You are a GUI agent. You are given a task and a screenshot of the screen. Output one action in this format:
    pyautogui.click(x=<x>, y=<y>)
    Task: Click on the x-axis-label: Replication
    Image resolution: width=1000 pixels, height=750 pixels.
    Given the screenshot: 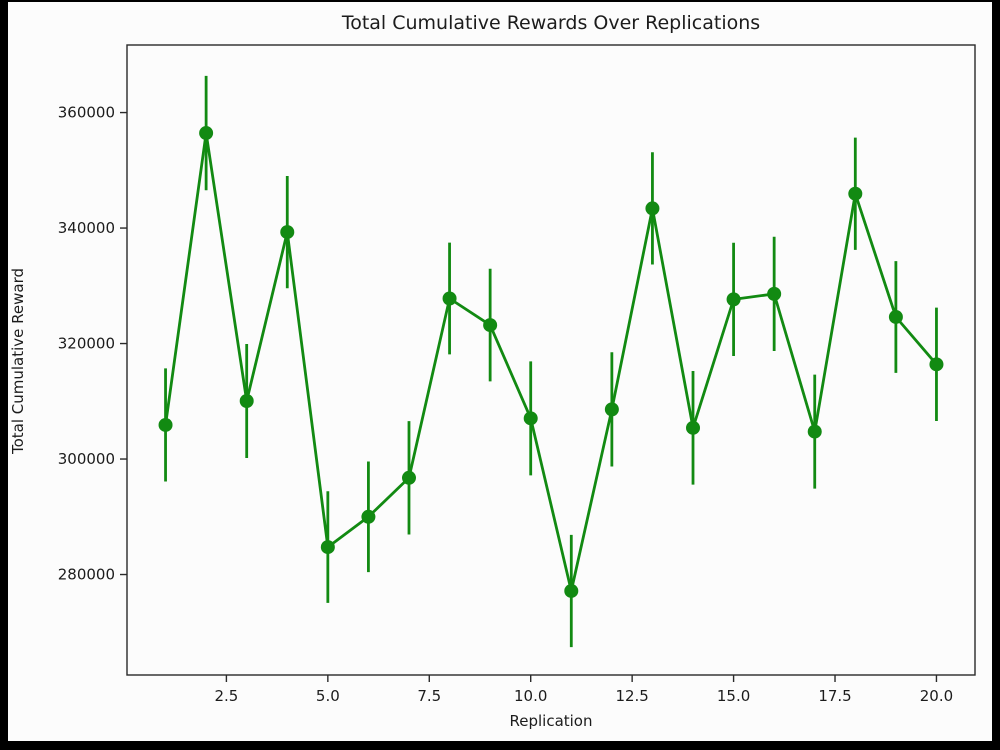 What is the action you would take?
    pyautogui.click(x=551, y=721)
    